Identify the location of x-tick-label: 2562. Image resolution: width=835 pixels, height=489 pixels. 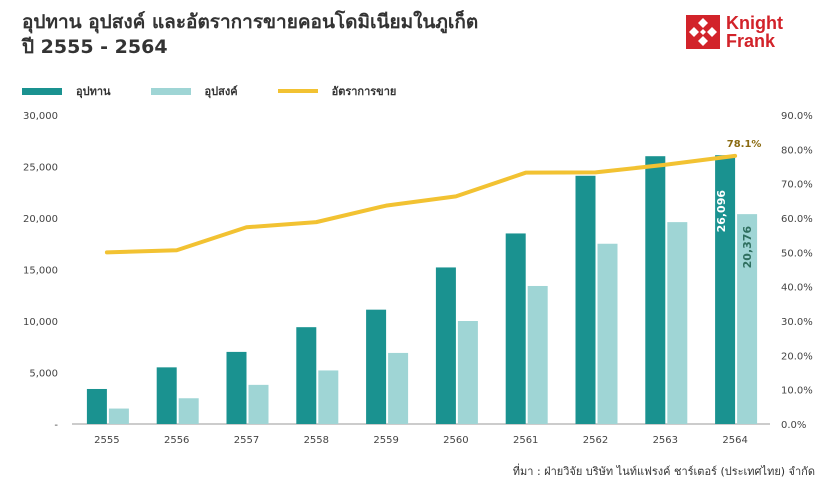
(595, 440).